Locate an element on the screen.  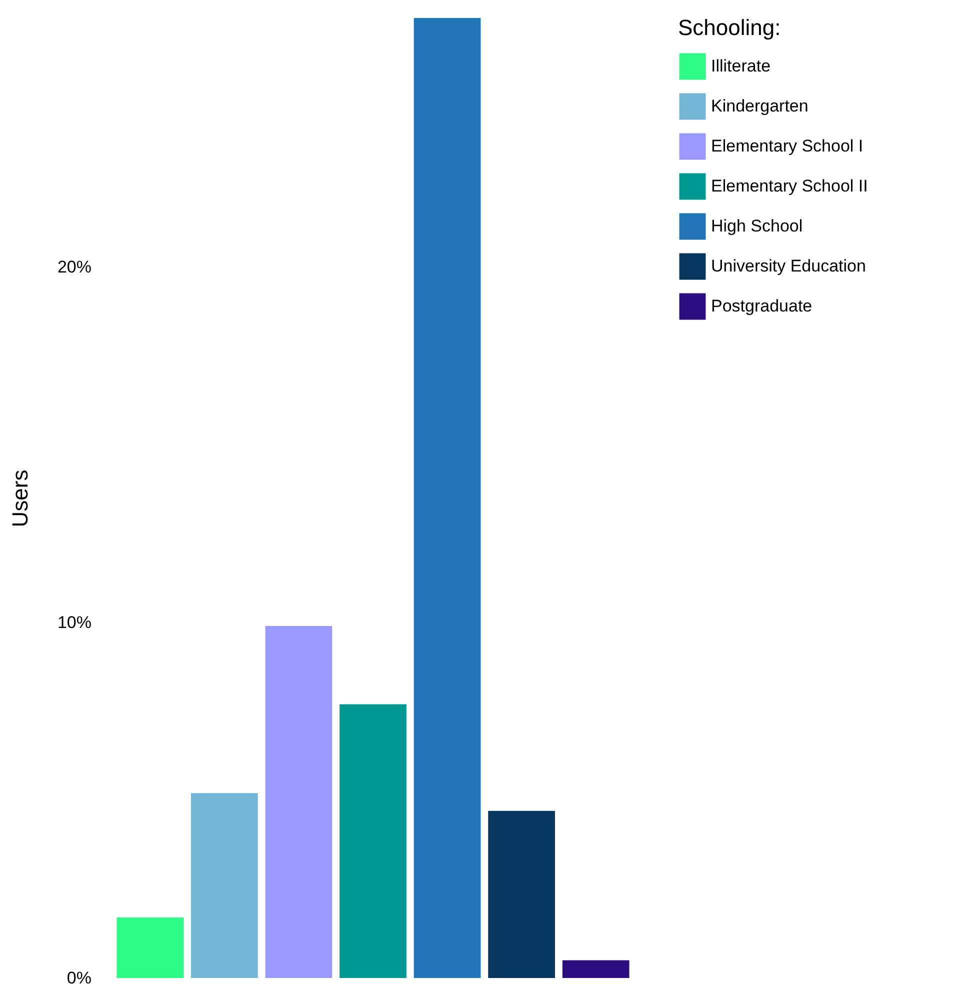
legend-label: High School is located at coordinates (757, 226).